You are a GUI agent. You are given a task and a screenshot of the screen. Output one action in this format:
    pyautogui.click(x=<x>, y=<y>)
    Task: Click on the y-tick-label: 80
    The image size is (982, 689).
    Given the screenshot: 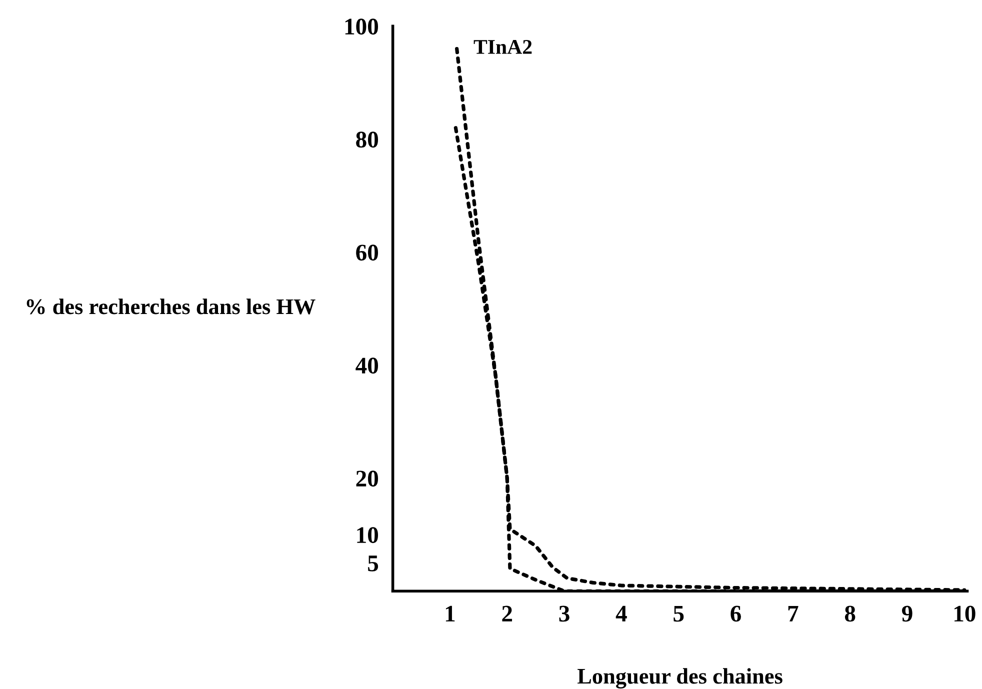 What is the action you would take?
    pyautogui.click(x=367, y=140)
    